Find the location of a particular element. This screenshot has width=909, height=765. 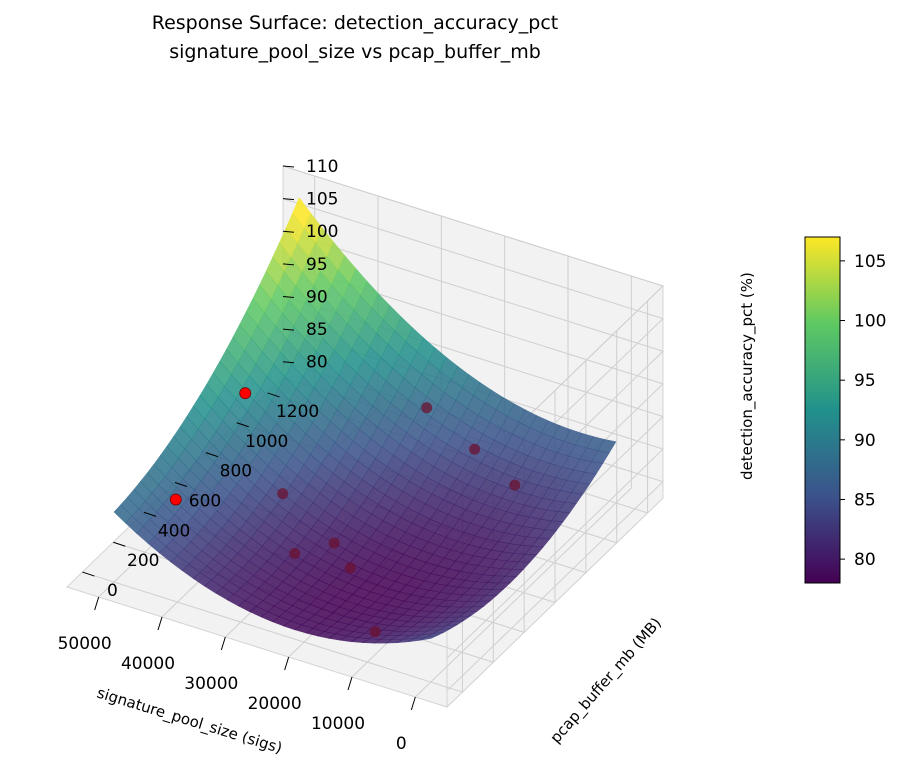

z-tick-label: 85 is located at coordinates (317, 330).